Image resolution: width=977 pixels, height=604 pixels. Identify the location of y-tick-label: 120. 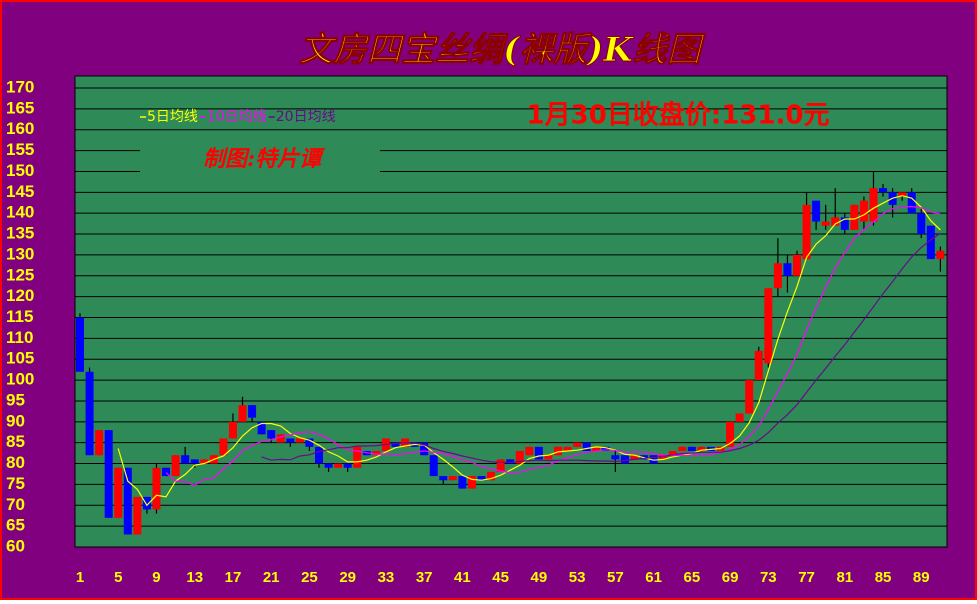
(20, 295).